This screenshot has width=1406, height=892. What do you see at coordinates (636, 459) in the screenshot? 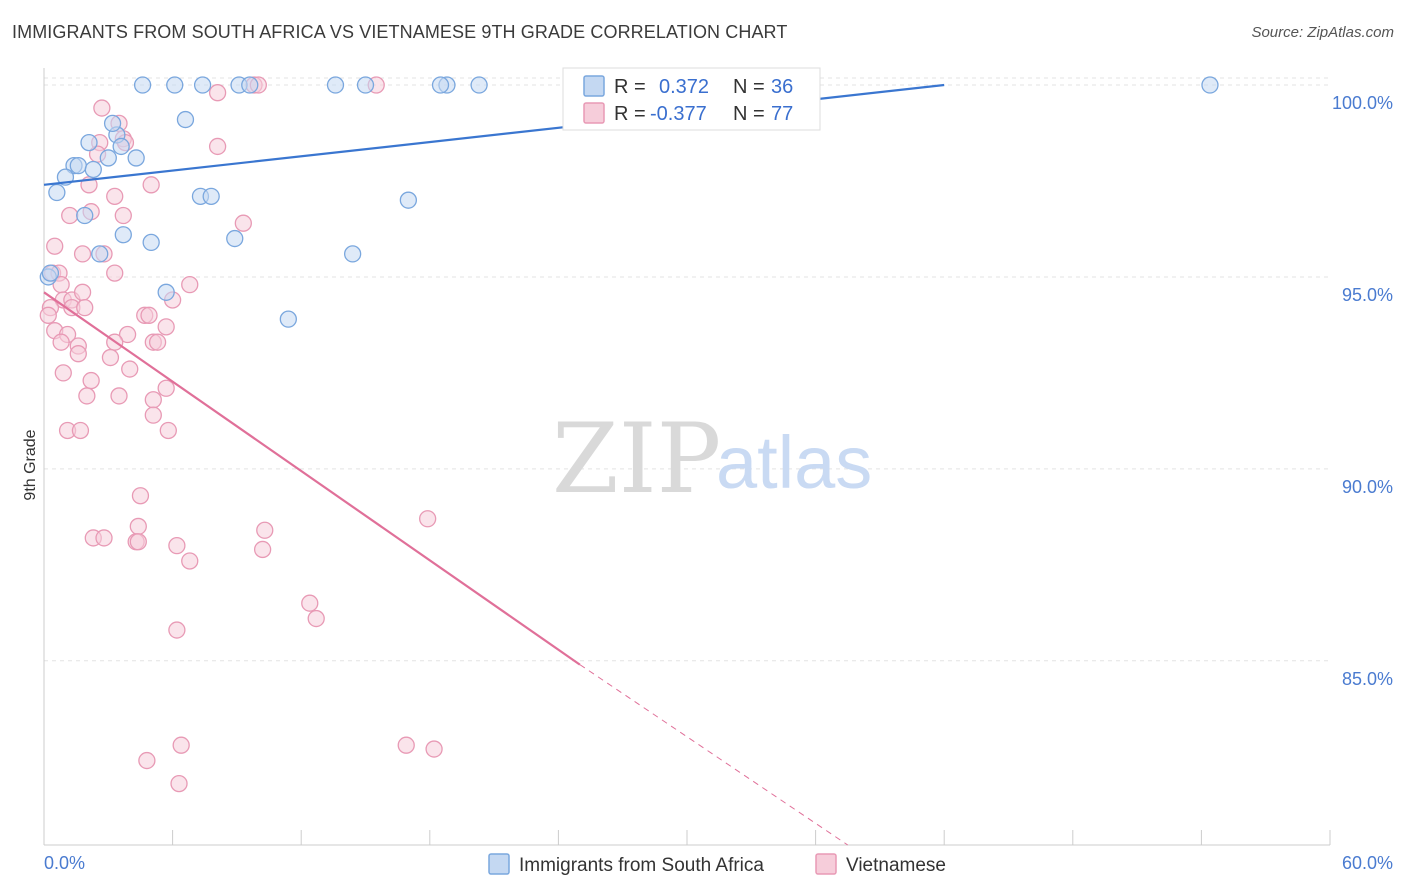
I see `watermark-zip: ZIP` at bounding box center [636, 459].